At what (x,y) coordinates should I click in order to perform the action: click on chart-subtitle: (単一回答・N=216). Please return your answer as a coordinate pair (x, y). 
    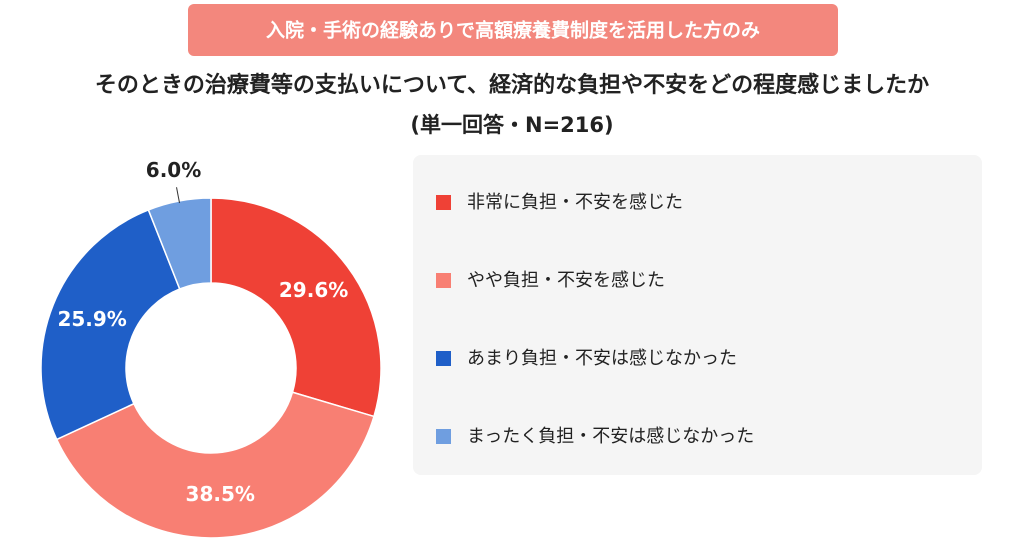
    Looking at the image, I should click on (511, 125).